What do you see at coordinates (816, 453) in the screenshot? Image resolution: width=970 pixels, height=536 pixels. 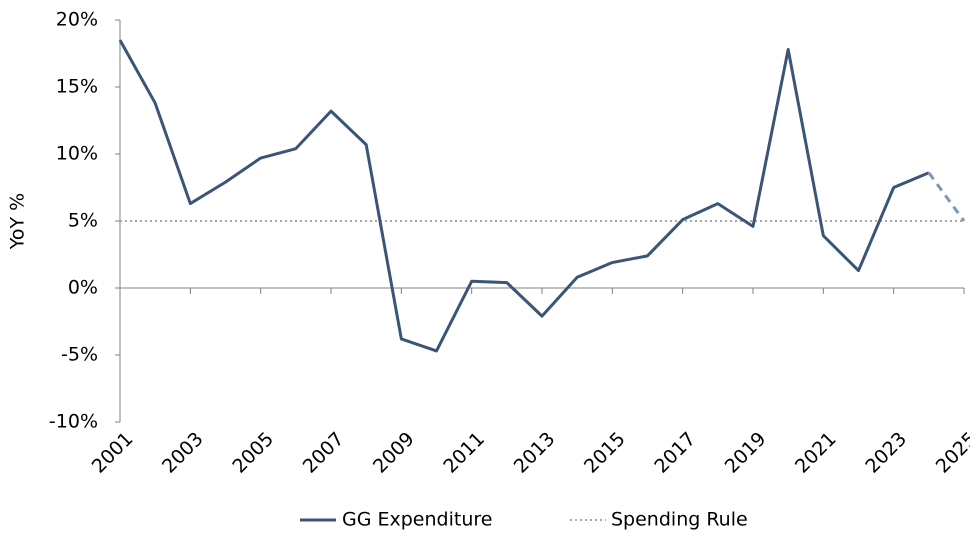 I see `x-tick-label: 2021` at bounding box center [816, 453].